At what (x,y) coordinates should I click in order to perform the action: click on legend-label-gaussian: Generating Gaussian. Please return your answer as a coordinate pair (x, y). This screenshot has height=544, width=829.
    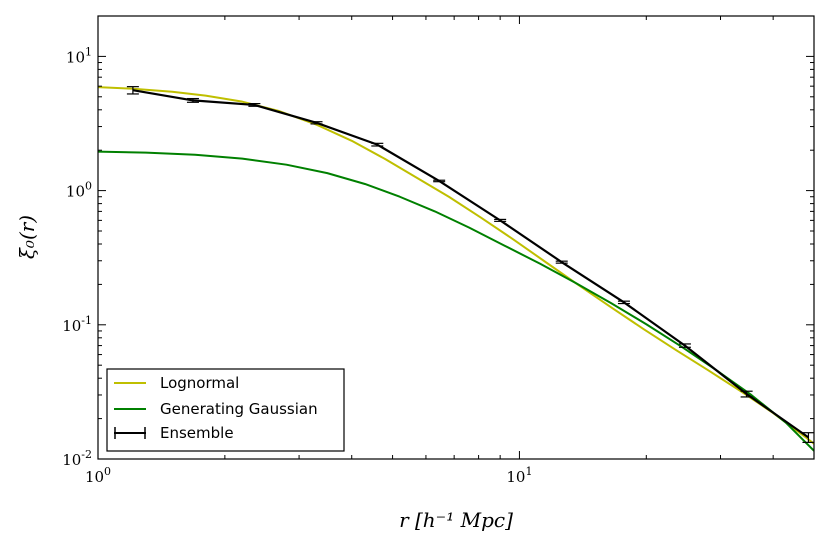
    Looking at the image, I should click on (239, 409).